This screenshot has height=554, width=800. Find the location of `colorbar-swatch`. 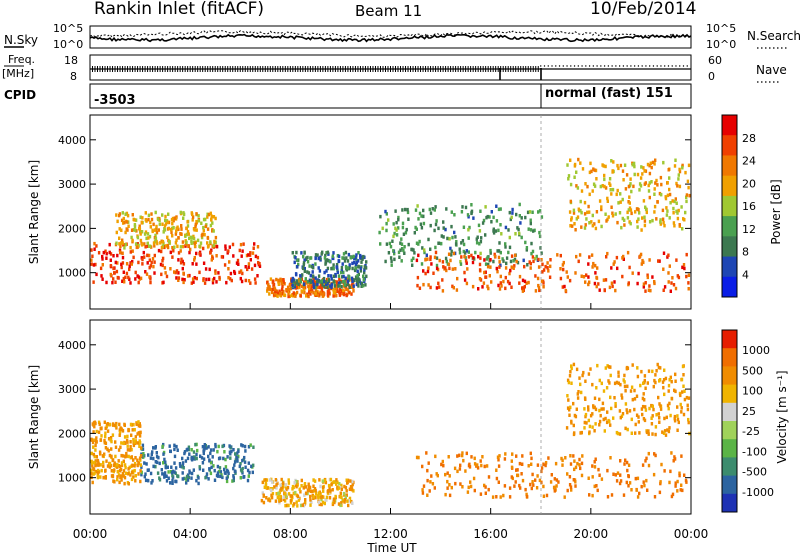

colorbar-swatch is located at coordinates (729, 247).